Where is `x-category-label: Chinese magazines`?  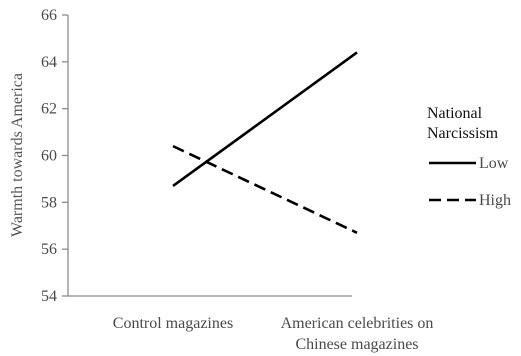 x-category-label: Chinese magazines is located at coordinates (356, 344).